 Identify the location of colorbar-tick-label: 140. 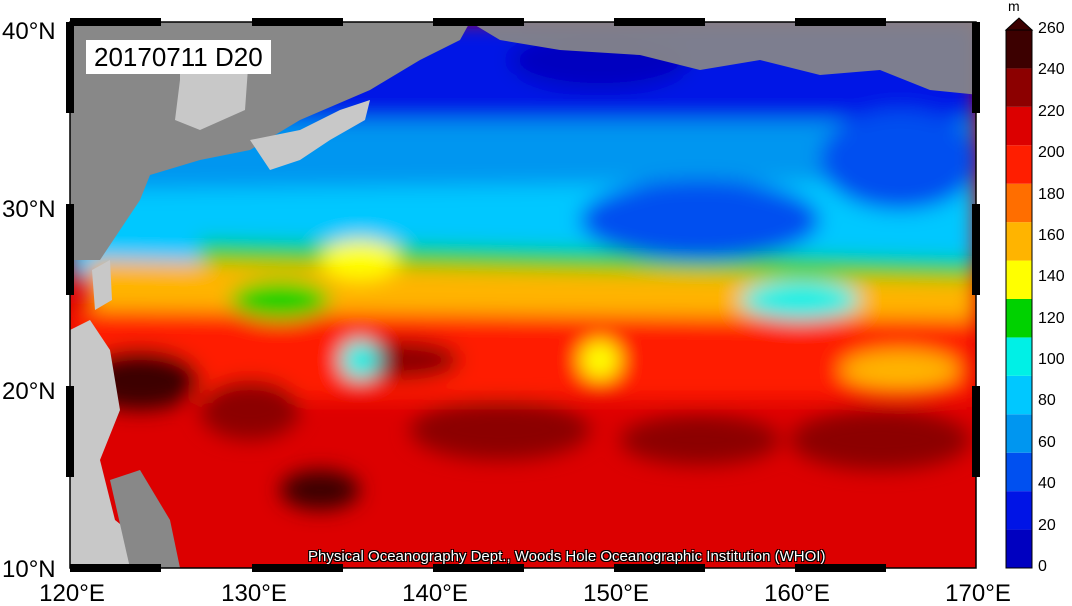
(1051, 277).